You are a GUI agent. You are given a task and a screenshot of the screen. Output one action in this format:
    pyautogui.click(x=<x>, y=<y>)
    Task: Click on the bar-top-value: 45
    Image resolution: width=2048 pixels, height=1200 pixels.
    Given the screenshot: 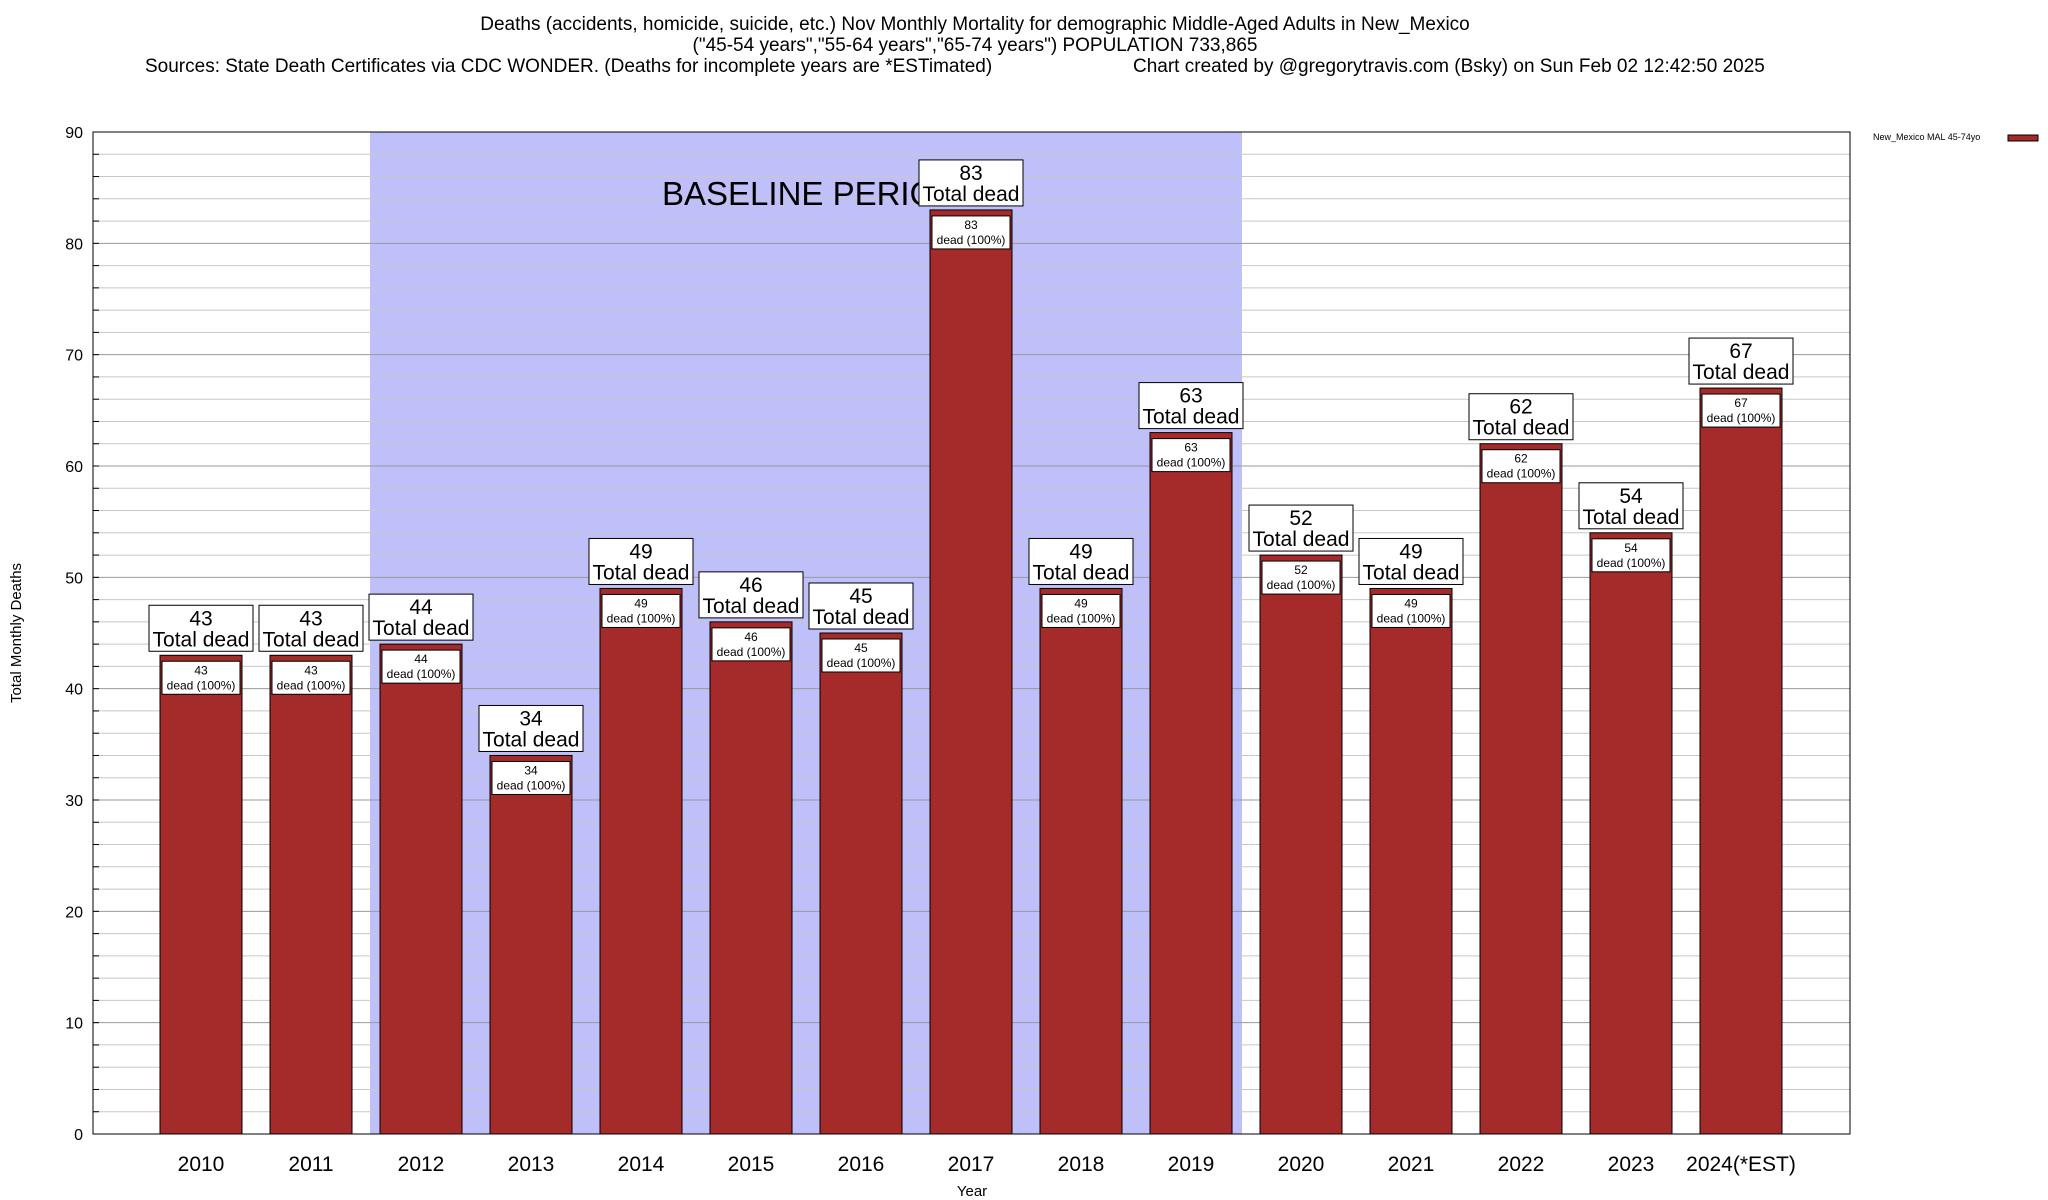 What is the action you would take?
    pyautogui.click(x=860, y=596)
    